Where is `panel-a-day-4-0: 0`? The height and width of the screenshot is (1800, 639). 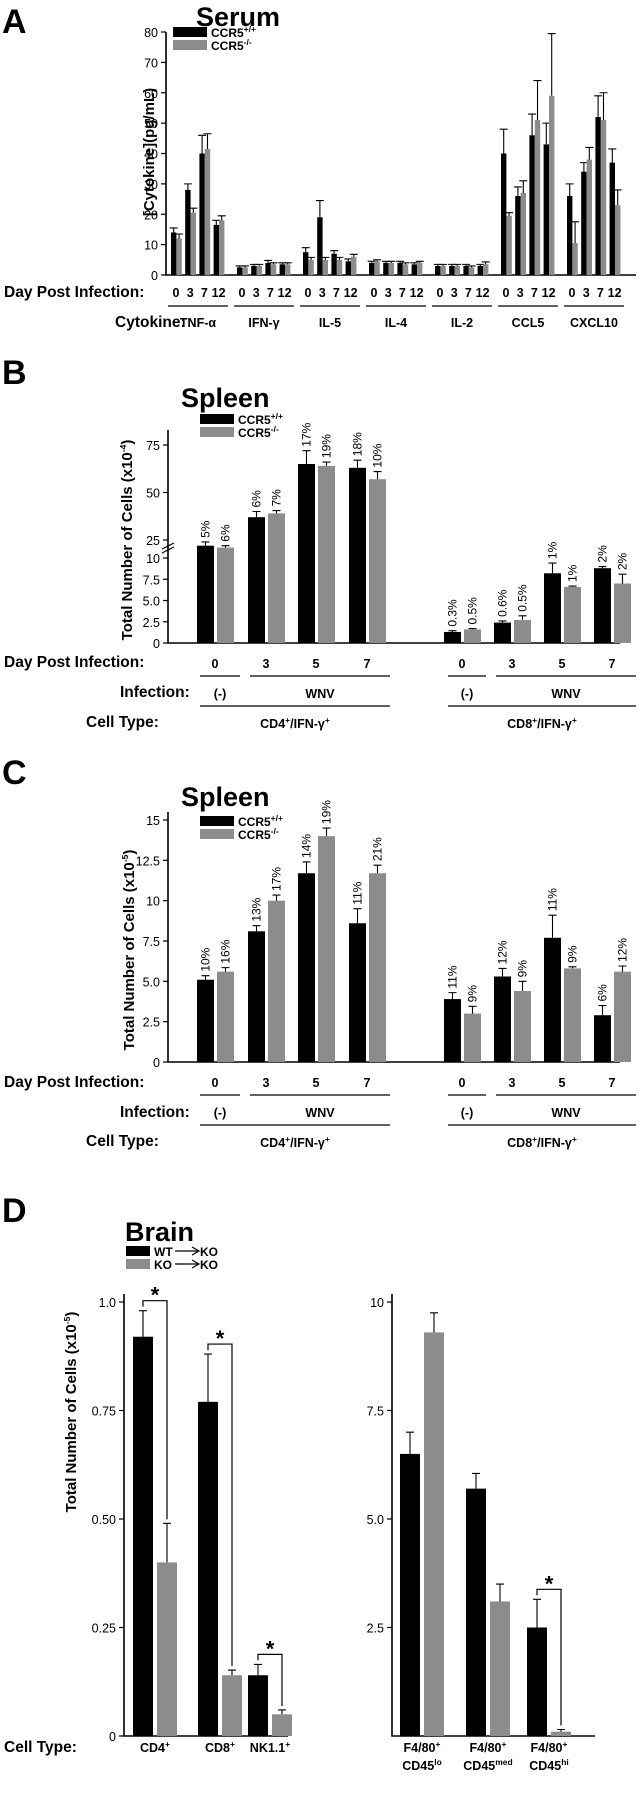
panel-a-day-4-0: 0 is located at coordinates (440, 293).